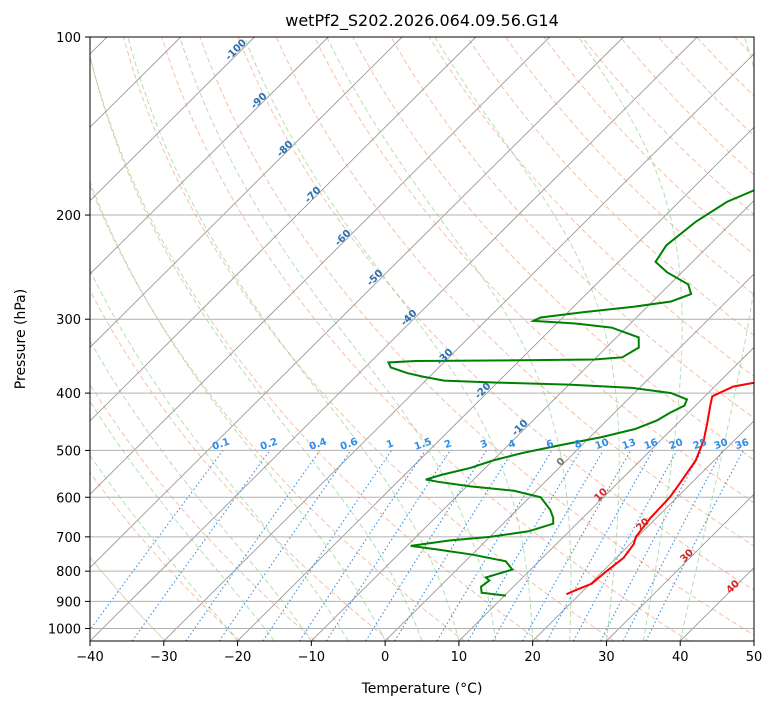 The height and width of the screenshot is (708, 775). I want to click on x-tick-label: −30, so click(163, 657).